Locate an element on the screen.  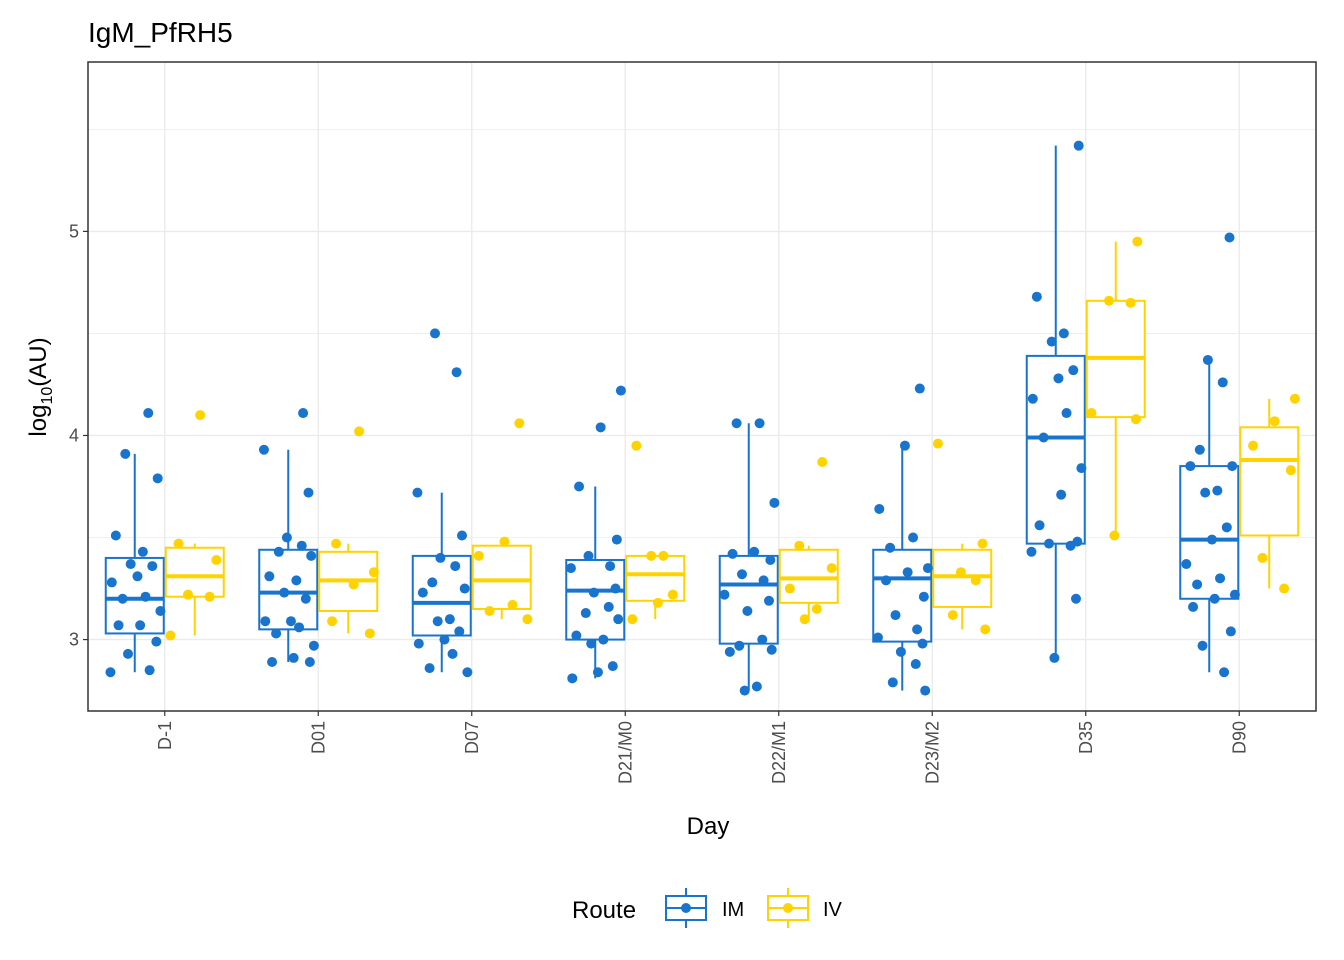
chart-title: IgM_PfRH5 is located at coordinates (160, 32).